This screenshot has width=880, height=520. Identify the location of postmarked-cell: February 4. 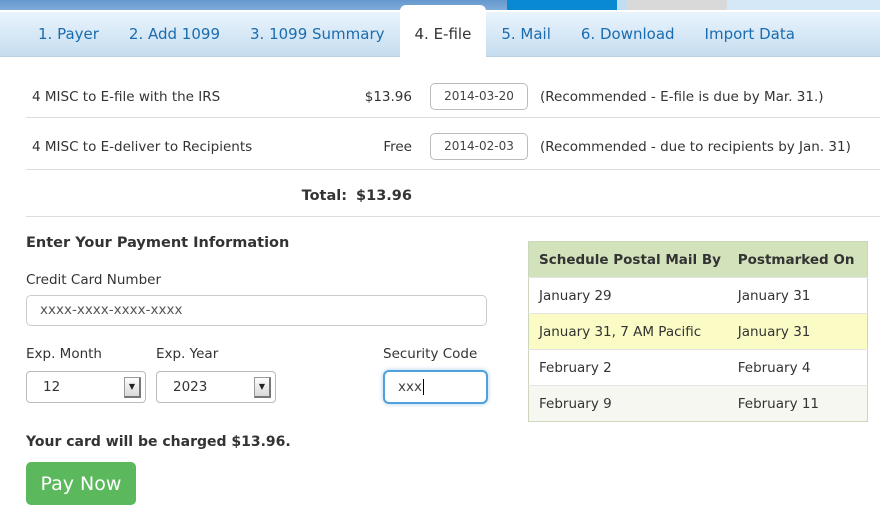
(797, 367).